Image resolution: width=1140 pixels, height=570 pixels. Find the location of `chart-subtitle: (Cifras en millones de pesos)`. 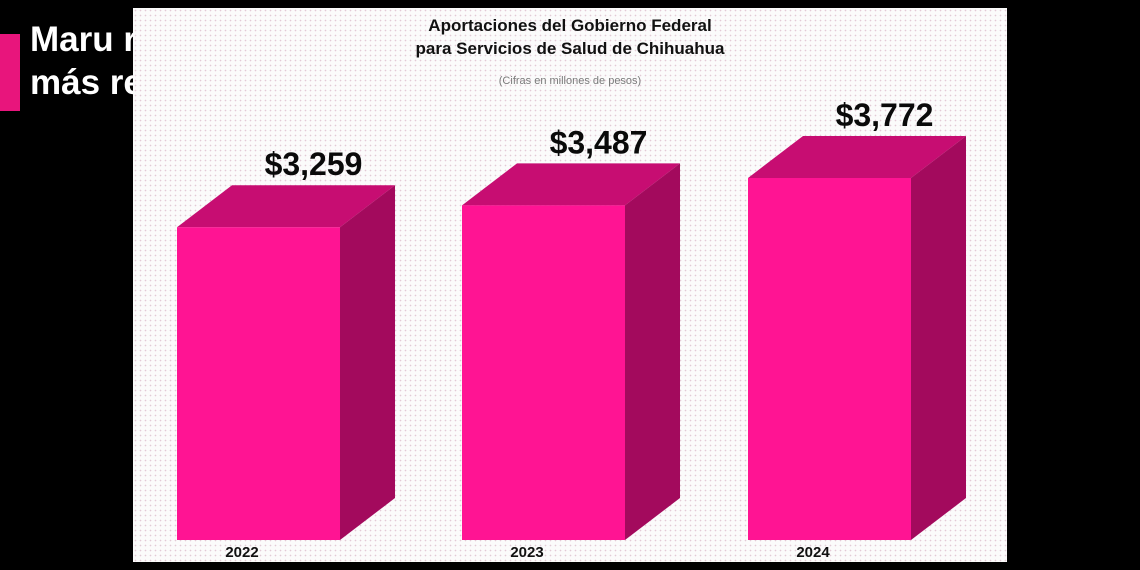

chart-subtitle: (Cifras en millones de pesos) is located at coordinates (570, 81).